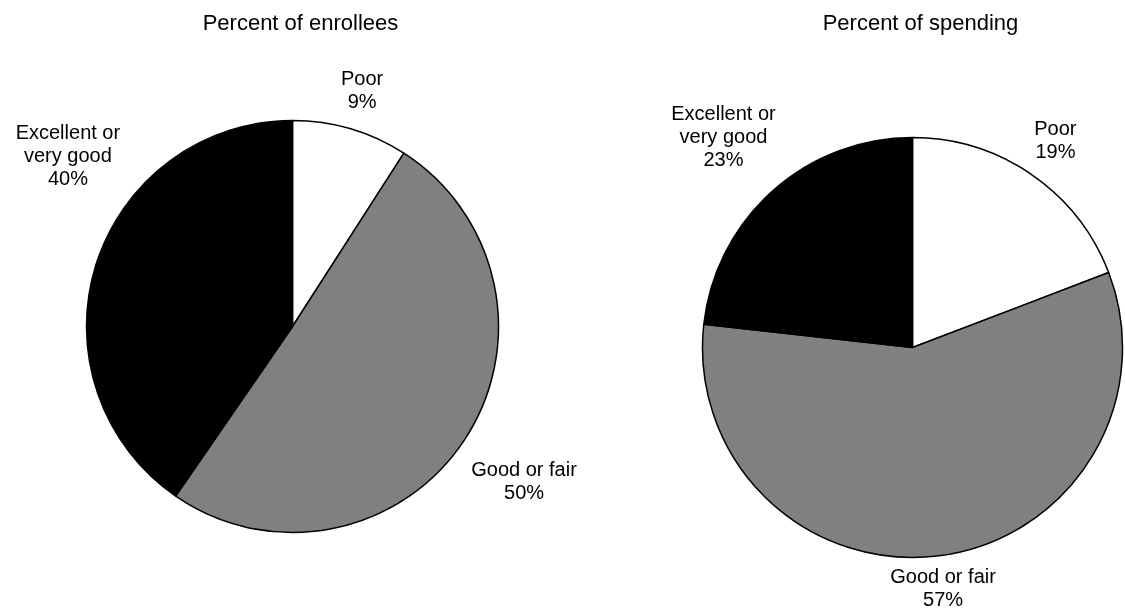  What do you see at coordinates (68, 178) in the screenshot?
I see `data-label: 40%` at bounding box center [68, 178].